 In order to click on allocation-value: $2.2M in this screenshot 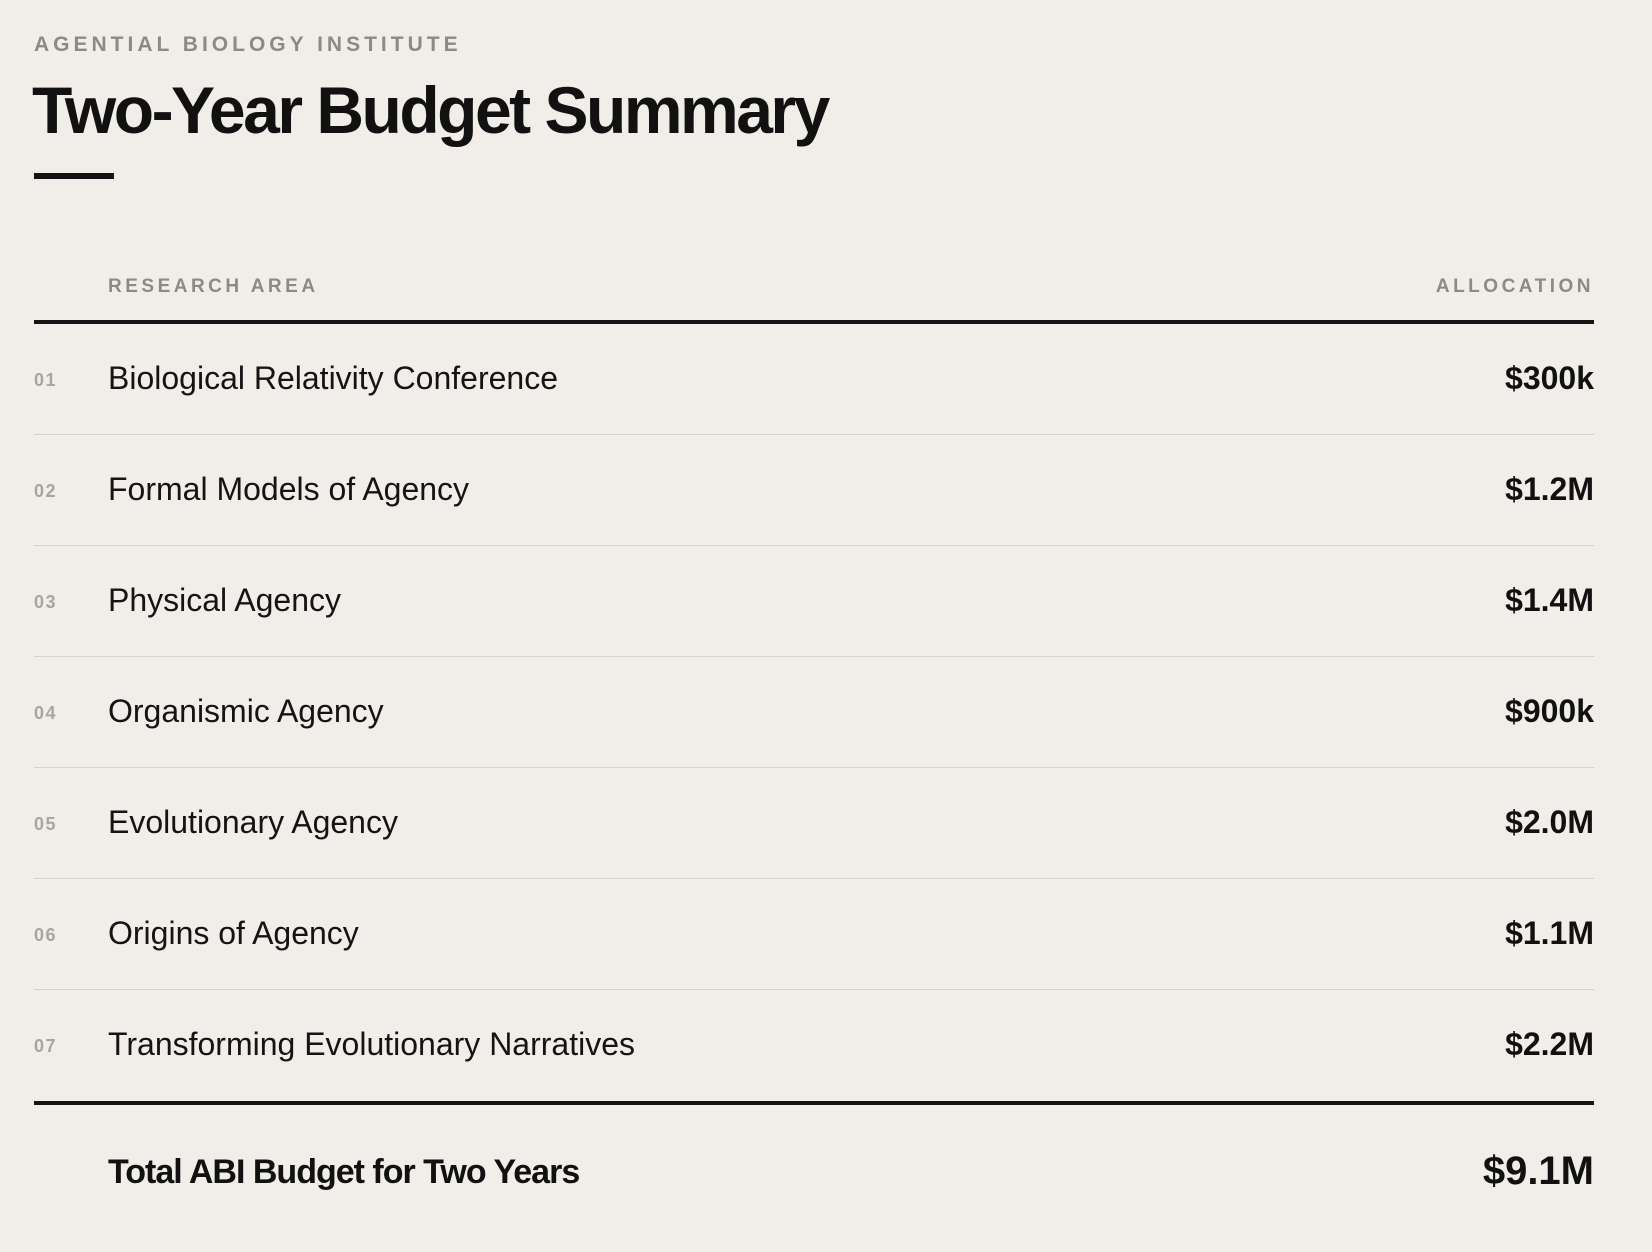, I will do `click(1549, 1044)`.